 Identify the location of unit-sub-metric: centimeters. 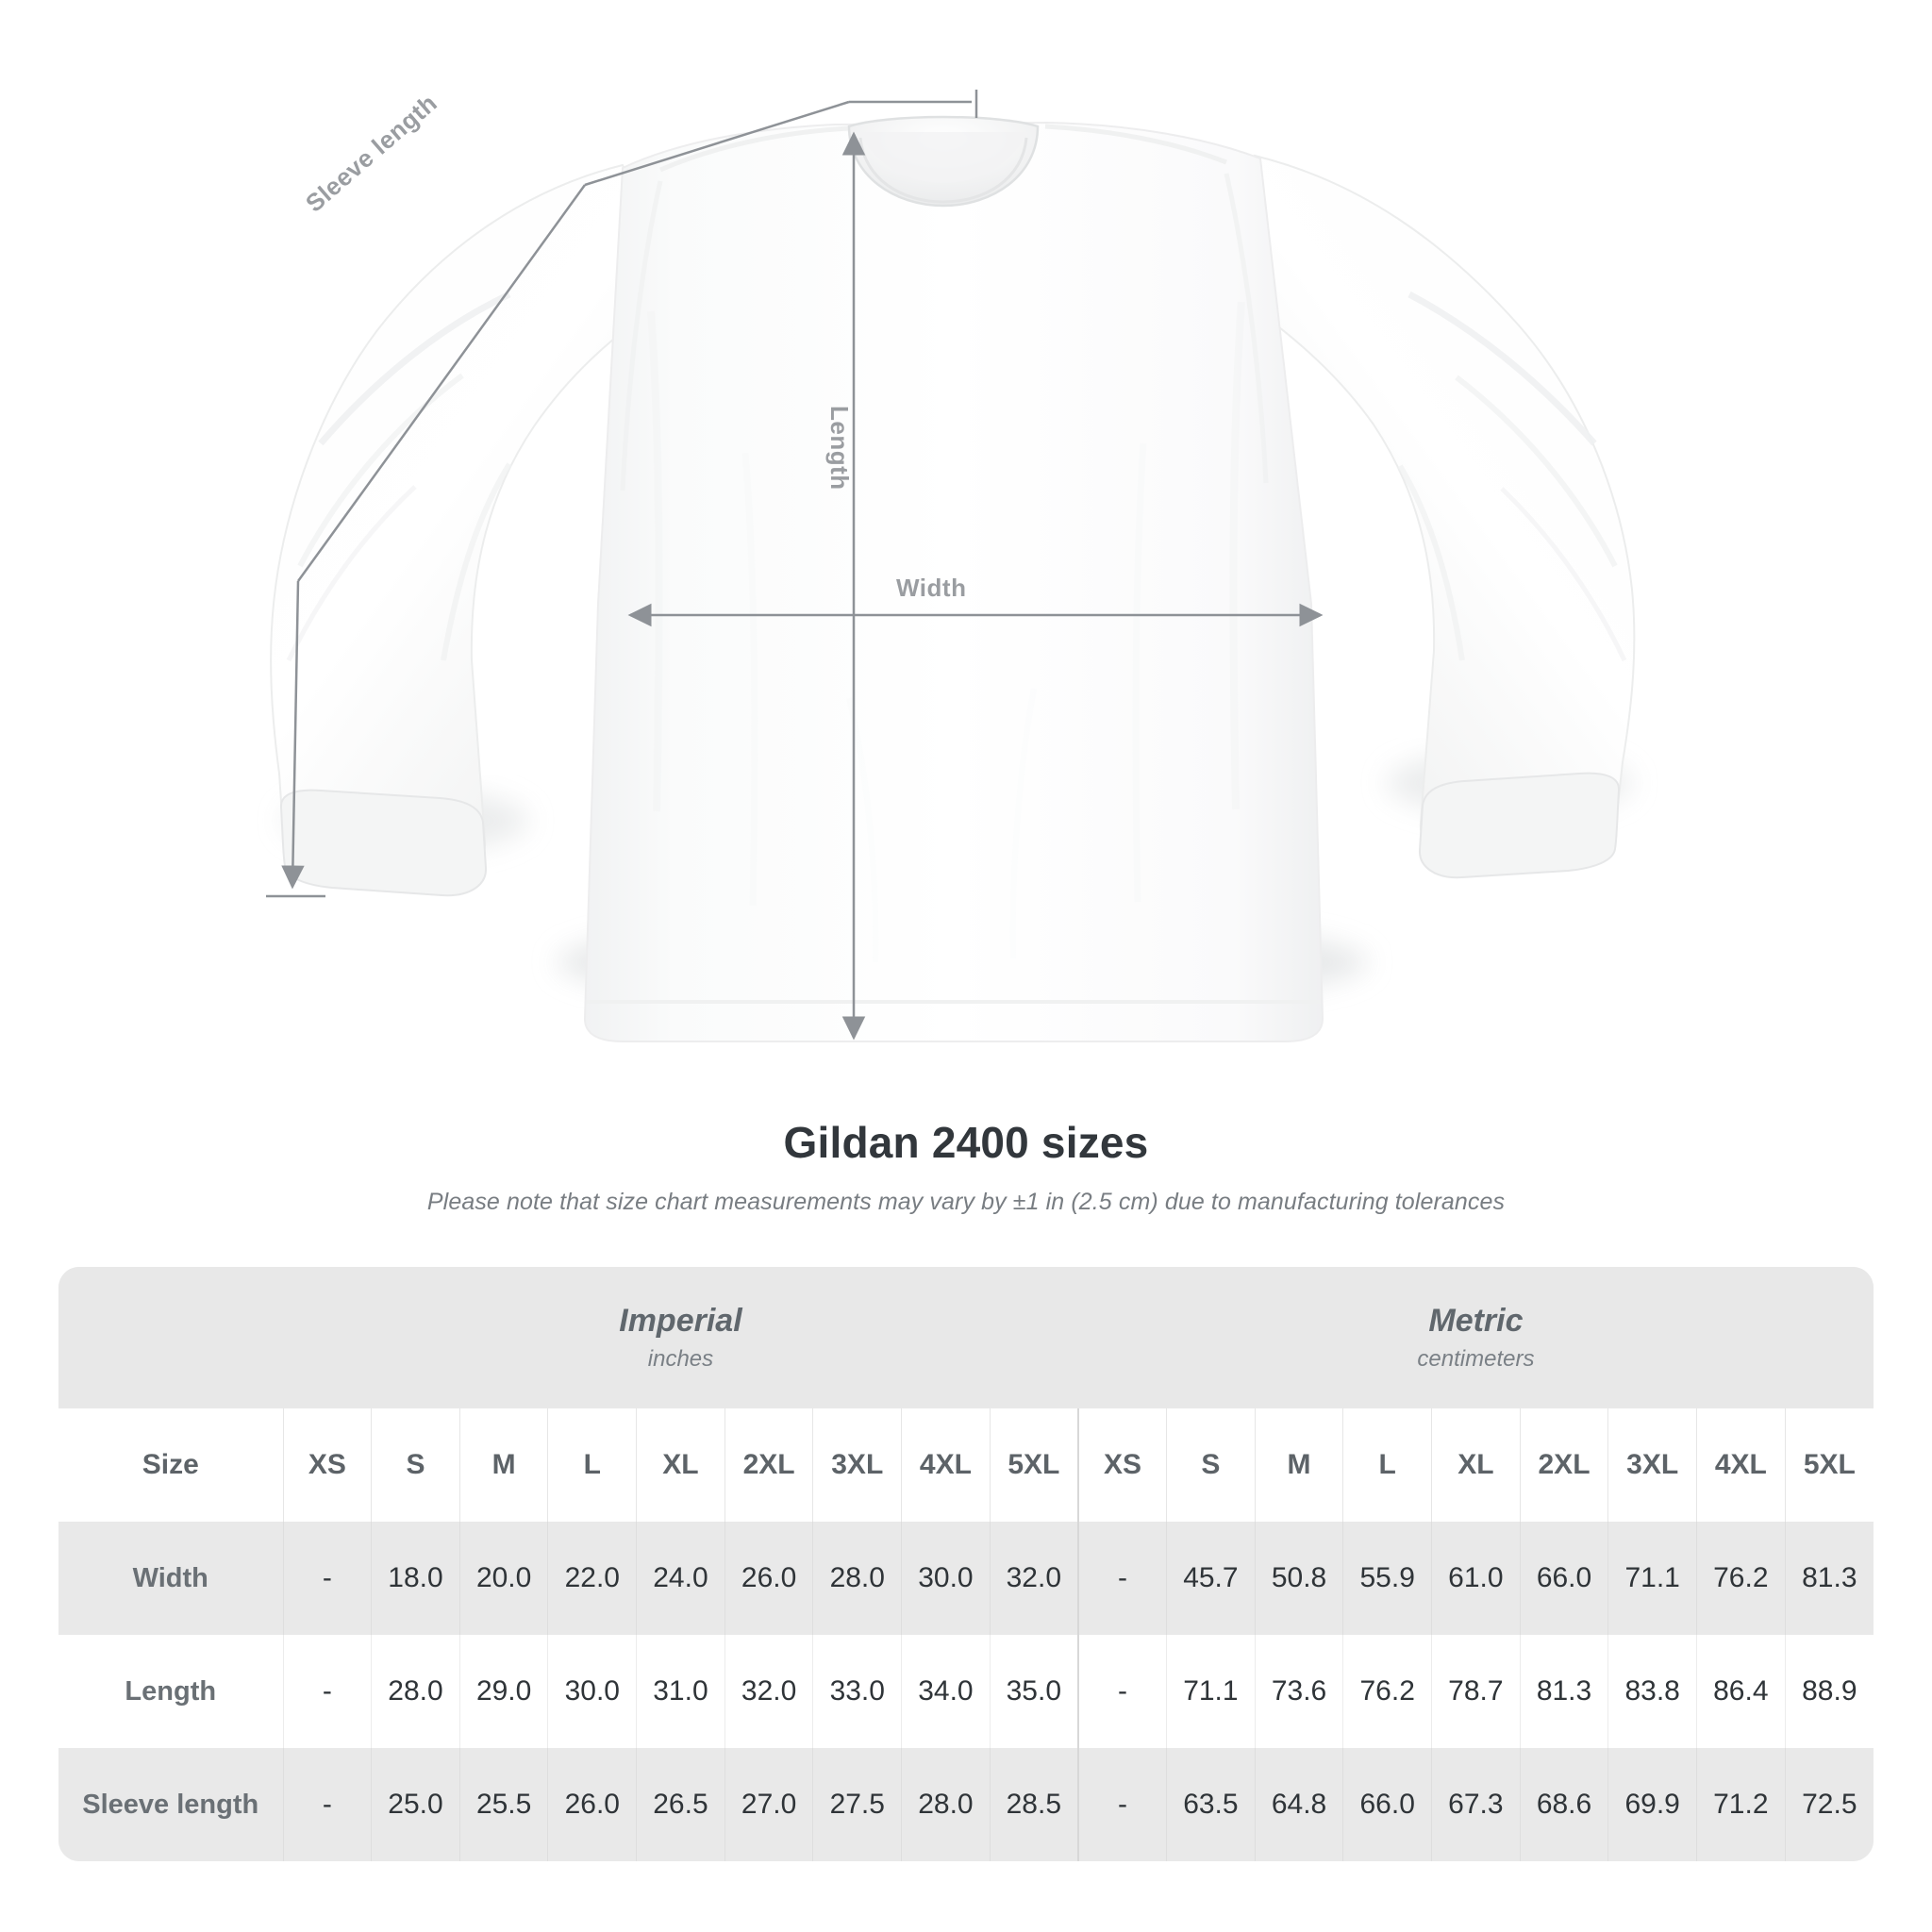
(1476, 1358).